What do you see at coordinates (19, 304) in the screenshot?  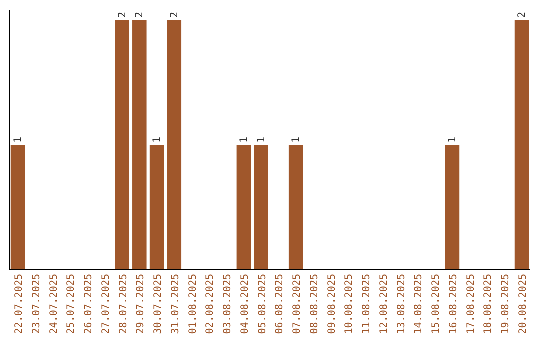 I see `x-tick-label: 22.07.2025` at bounding box center [19, 304].